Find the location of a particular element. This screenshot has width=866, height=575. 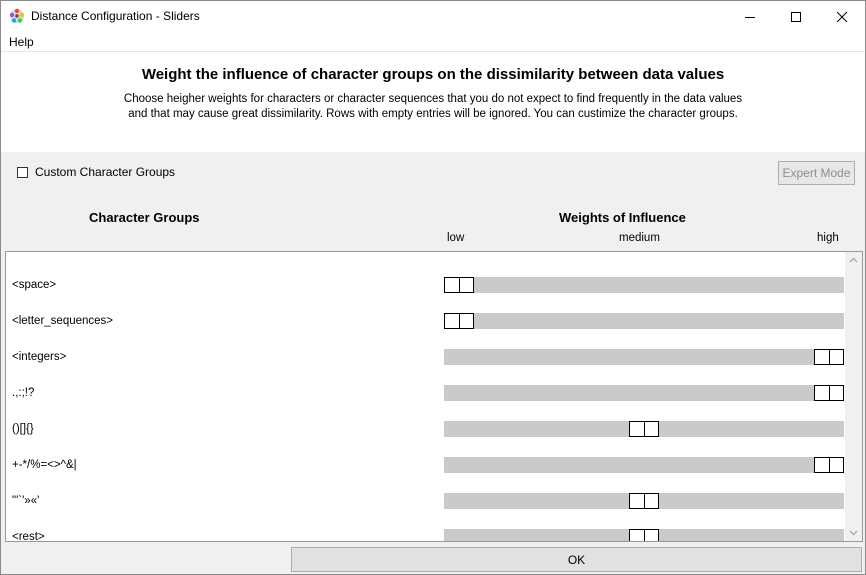

character-group-label: .,:;!? is located at coordinates (23, 393).